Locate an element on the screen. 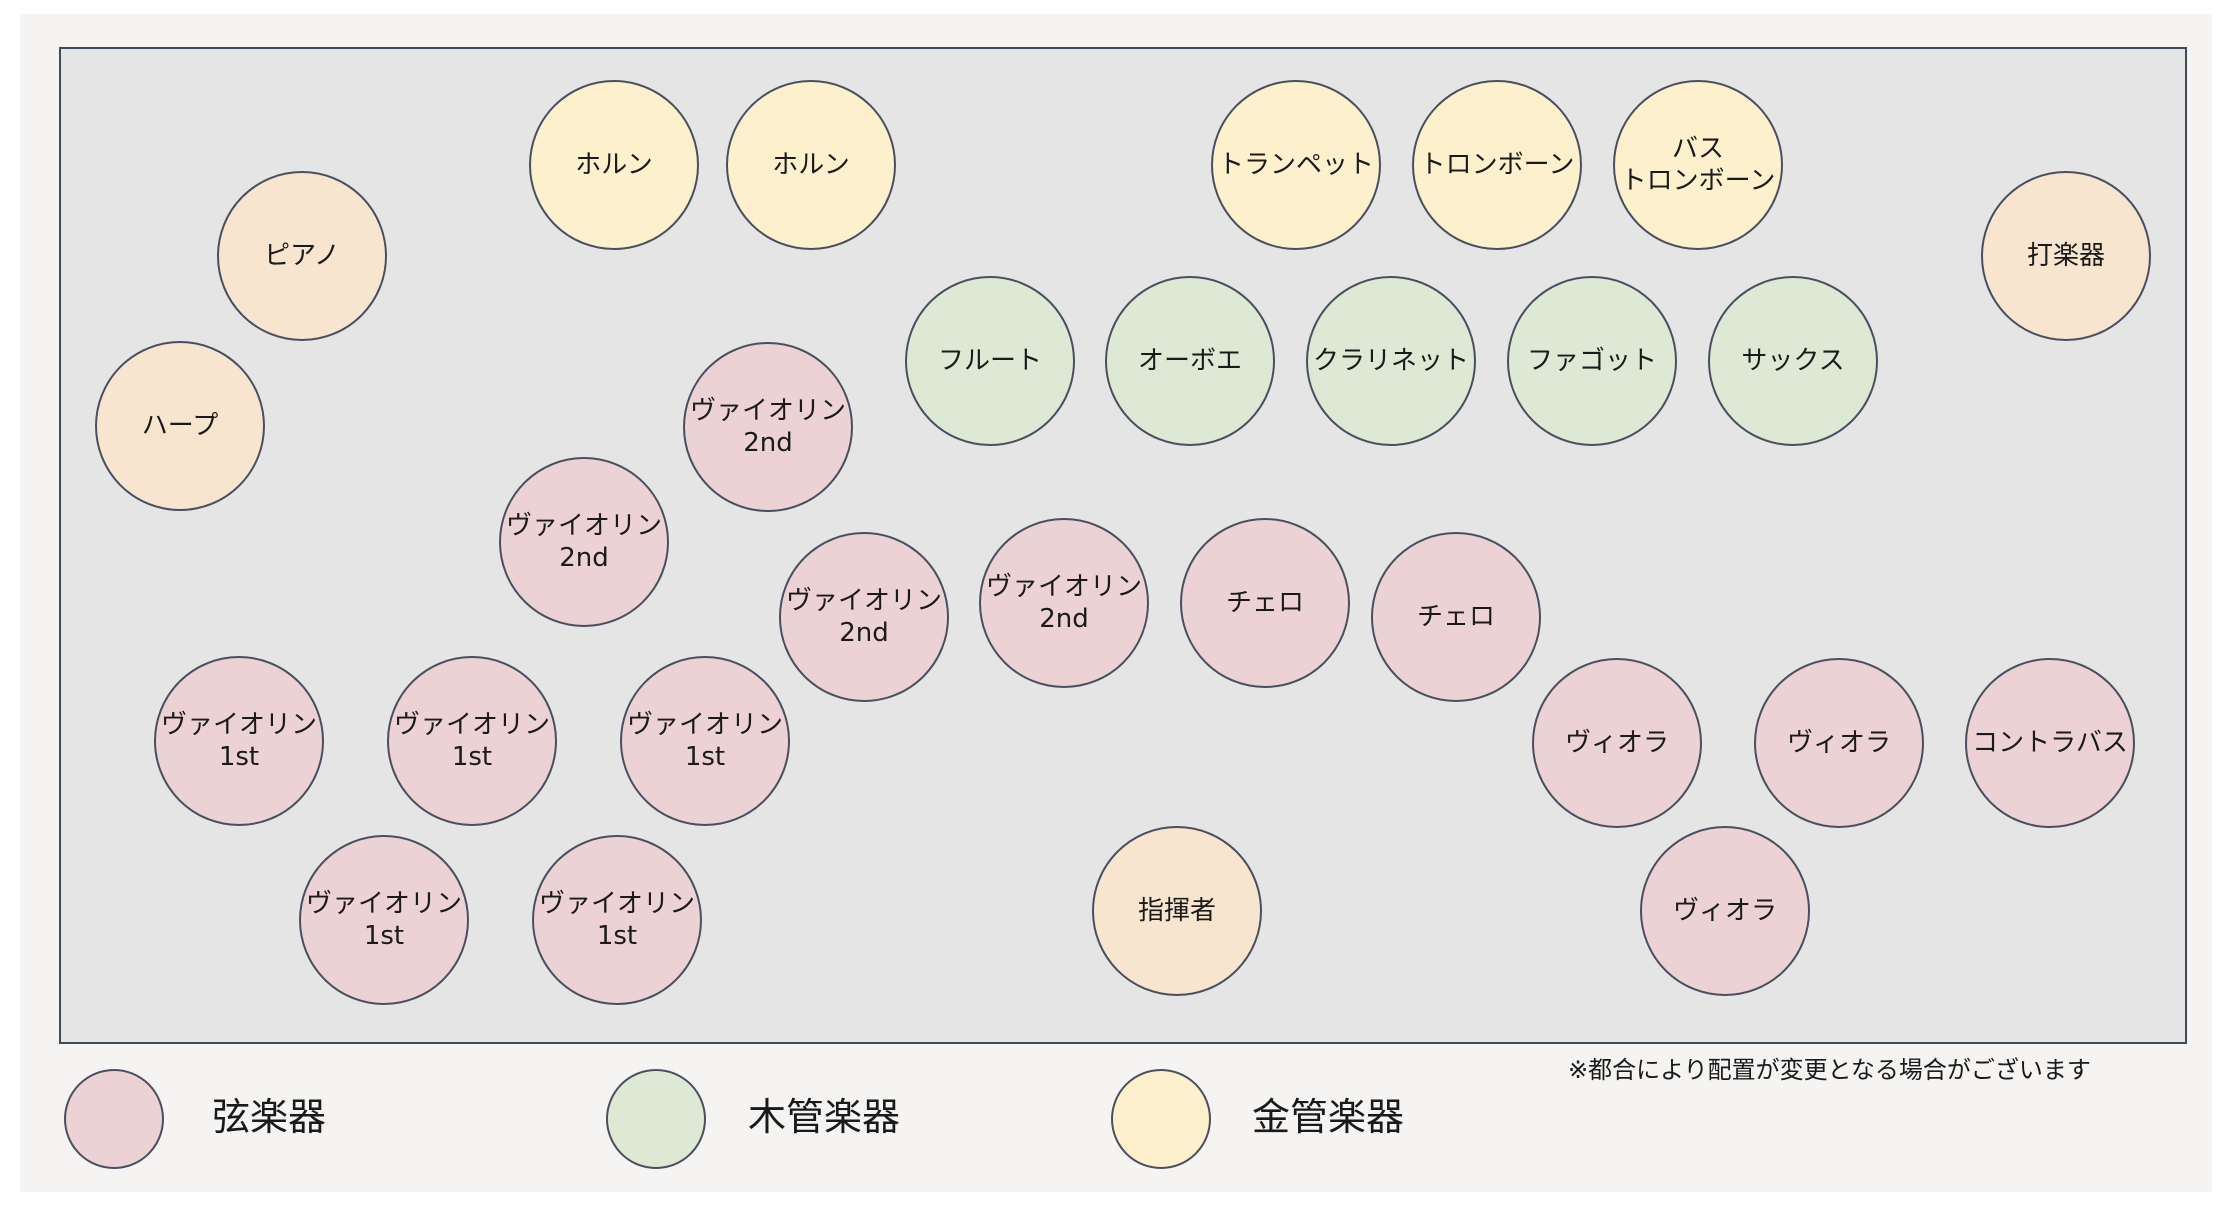 The height and width of the screenshot is (1206, 2236). seat-brass: バス トロンボーン is located at coordinates (1698, 165).